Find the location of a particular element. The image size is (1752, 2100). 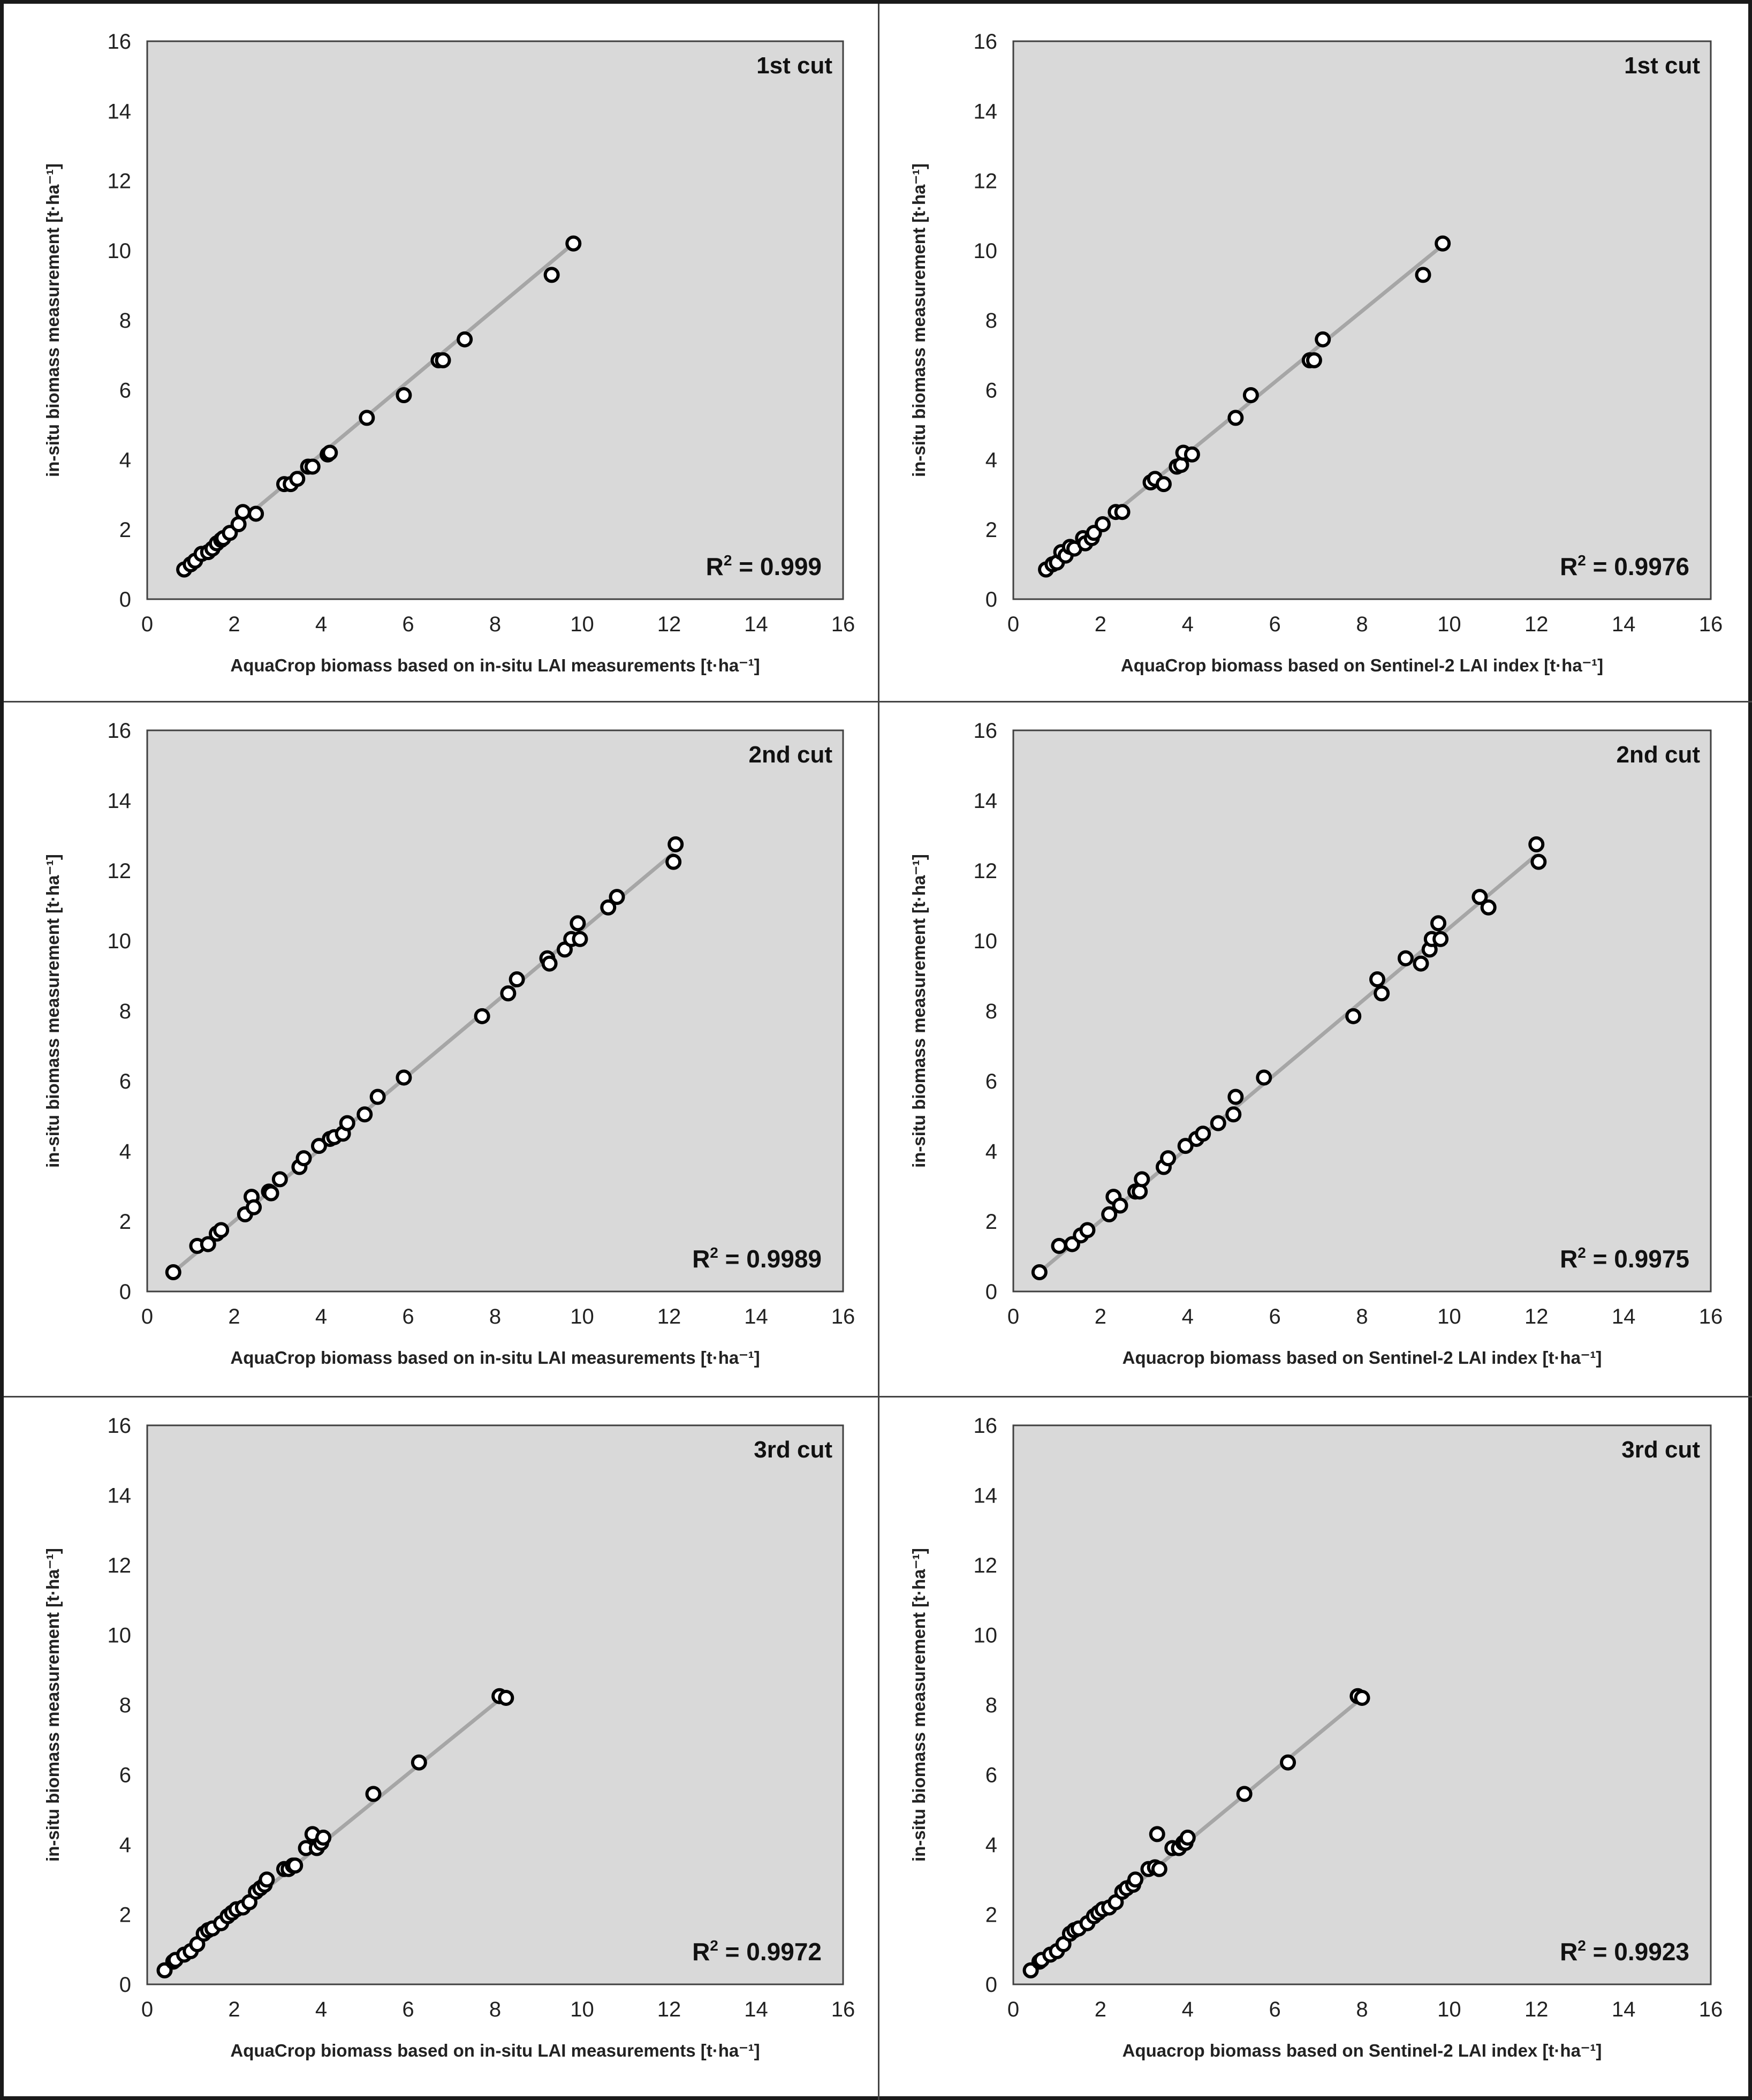

plot-area is located at coordinates (1362, 320).